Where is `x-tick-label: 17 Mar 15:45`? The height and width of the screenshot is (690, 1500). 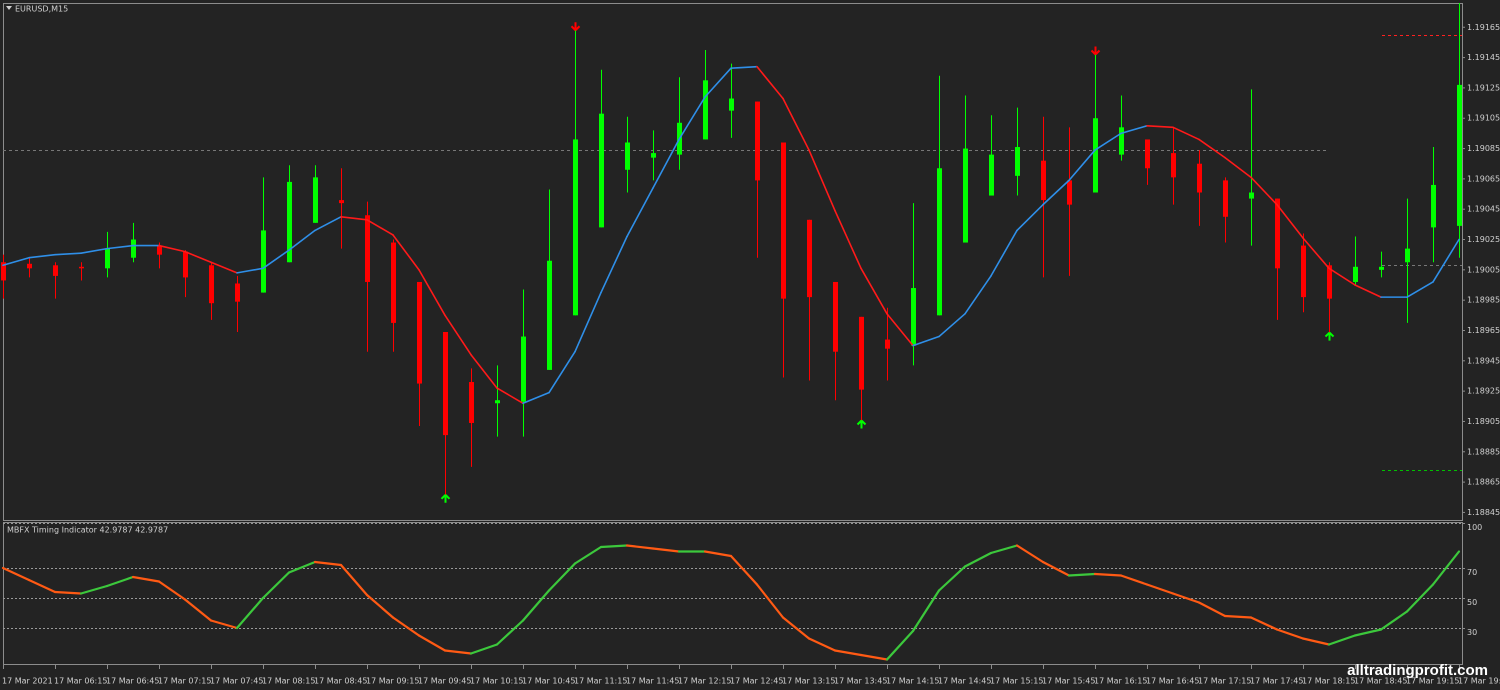 x-tick-label: 17 Mar 15:45 is located at coordinates (1068, 681).